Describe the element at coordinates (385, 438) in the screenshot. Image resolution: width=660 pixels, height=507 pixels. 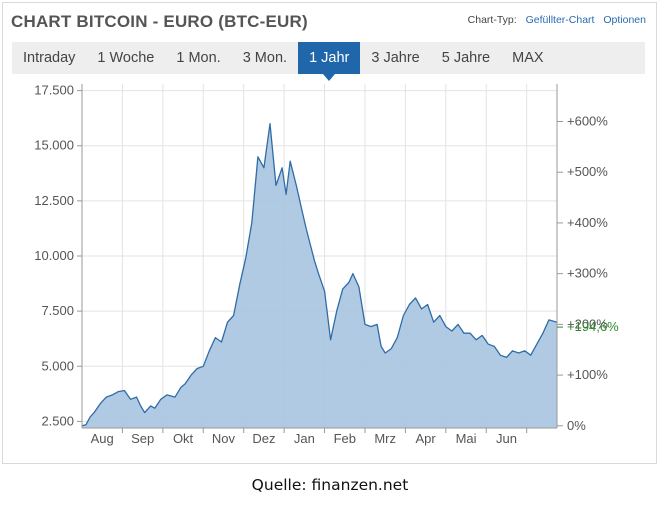
I see `x-tick-label: Mrz` at that location.